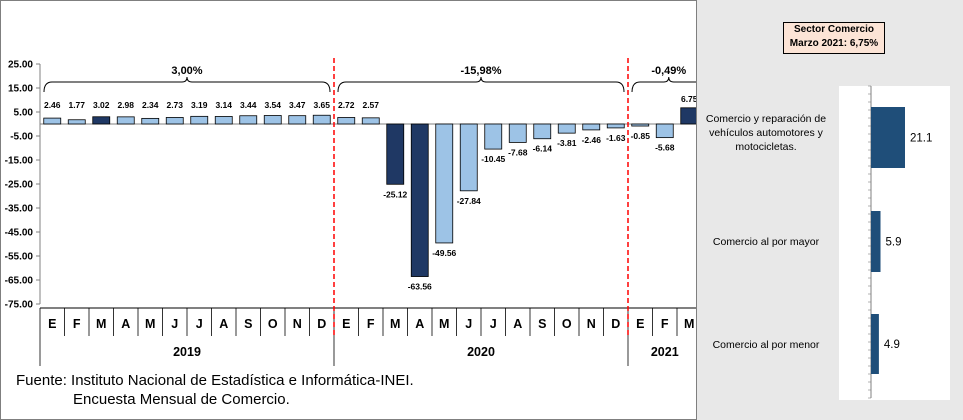 The height and width of the screenshot is (420, 963). I want to click on y-tick-label: -65.00, so click(19, 281).